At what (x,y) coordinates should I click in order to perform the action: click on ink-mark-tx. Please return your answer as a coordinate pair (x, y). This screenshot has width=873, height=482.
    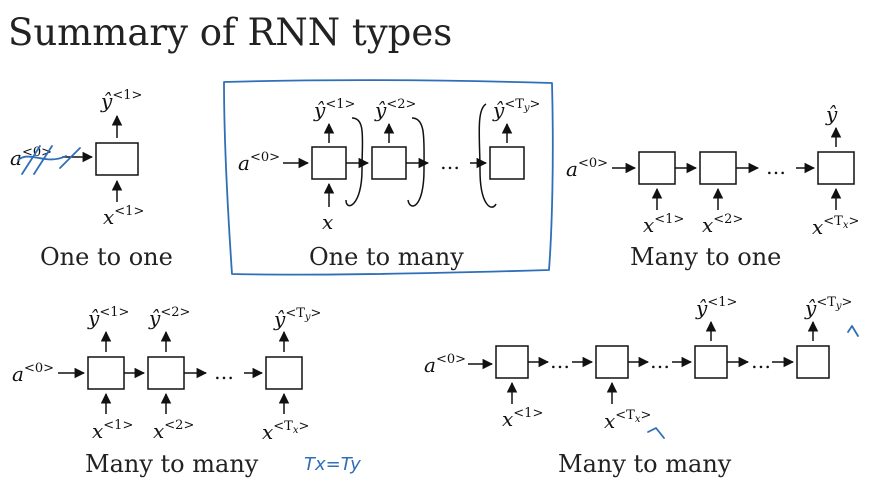
    Looking at the image, I should click on (656, 433).